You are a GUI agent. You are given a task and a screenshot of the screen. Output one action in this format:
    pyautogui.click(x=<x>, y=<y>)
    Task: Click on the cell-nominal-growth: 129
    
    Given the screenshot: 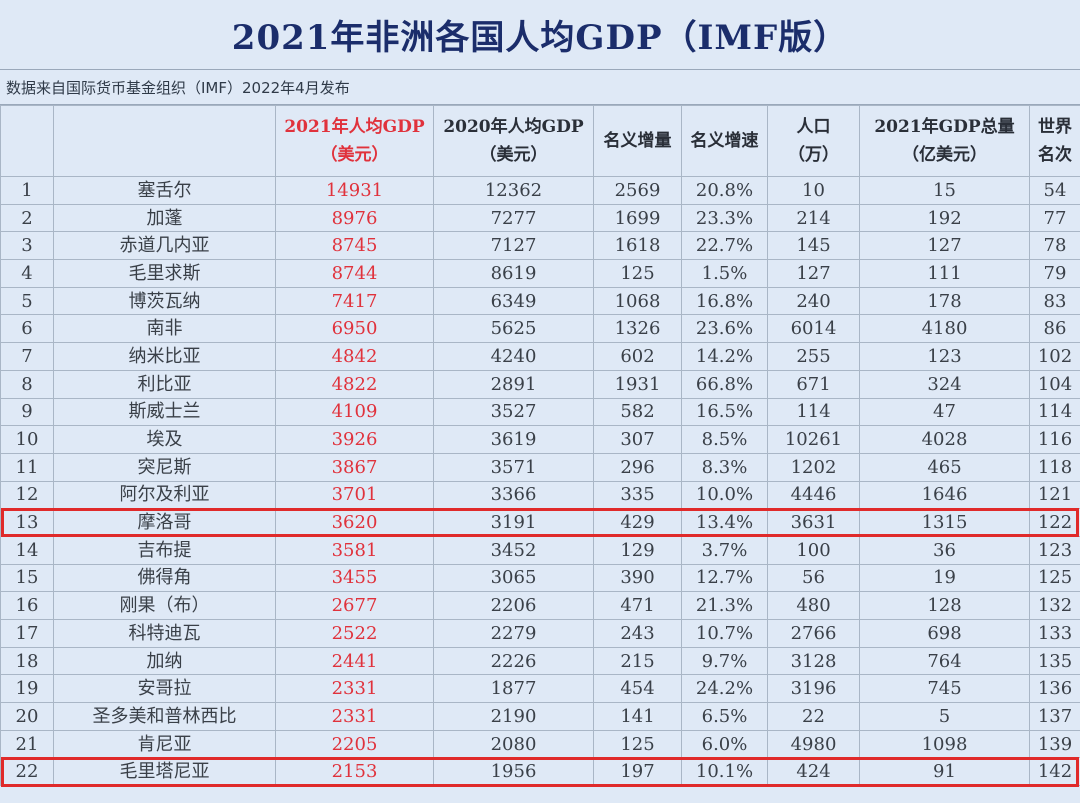 What is the action you would take?
    pyautogui.click(x=637, y=550)
    